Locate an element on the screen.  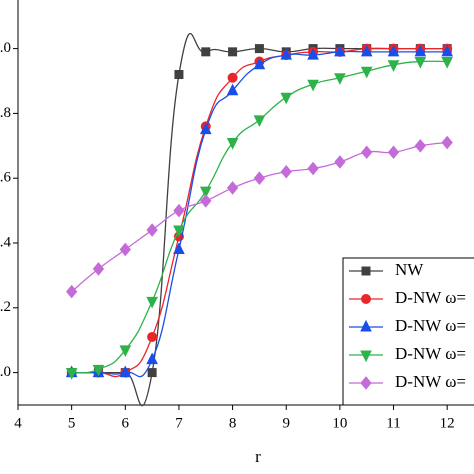
y-tick-label: 0.2 is located at coordinates (5, 307).